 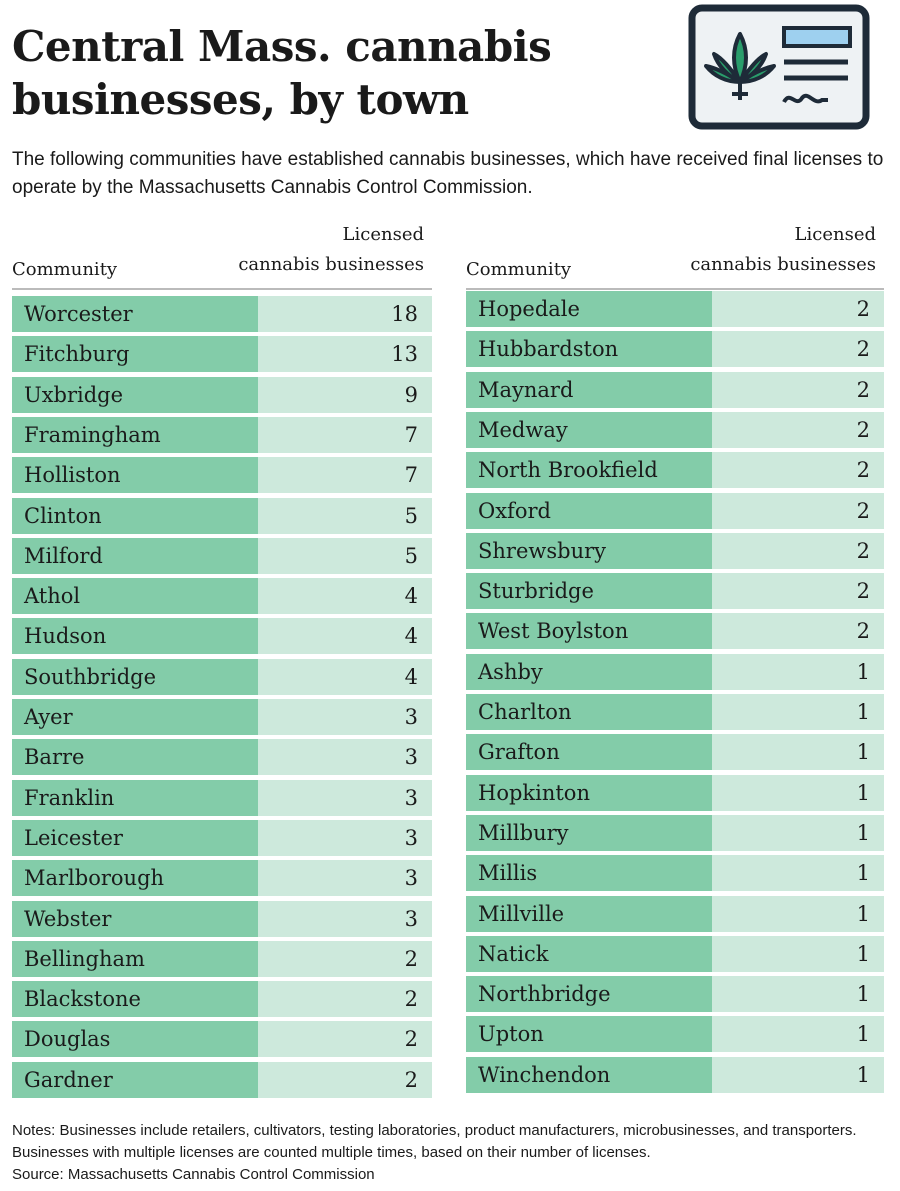 I want to click on table-row: Milford 5, so click(x=222, y=555).